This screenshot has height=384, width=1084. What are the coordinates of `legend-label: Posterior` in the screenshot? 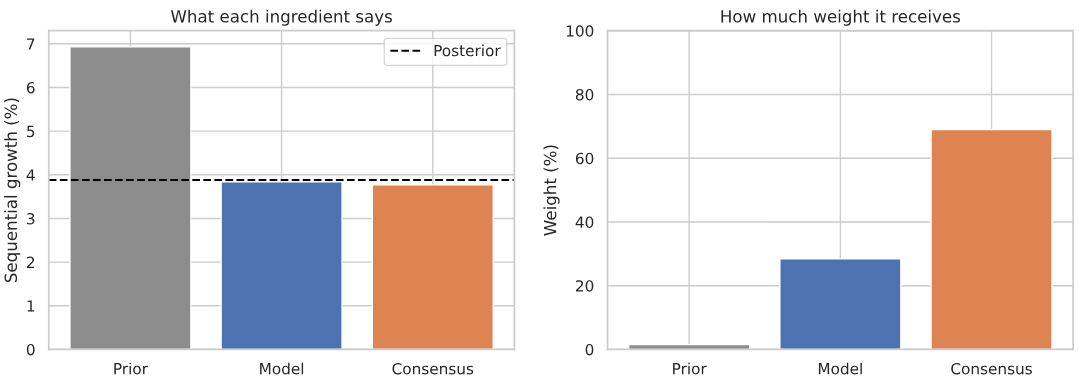 It's located at (467, 50).